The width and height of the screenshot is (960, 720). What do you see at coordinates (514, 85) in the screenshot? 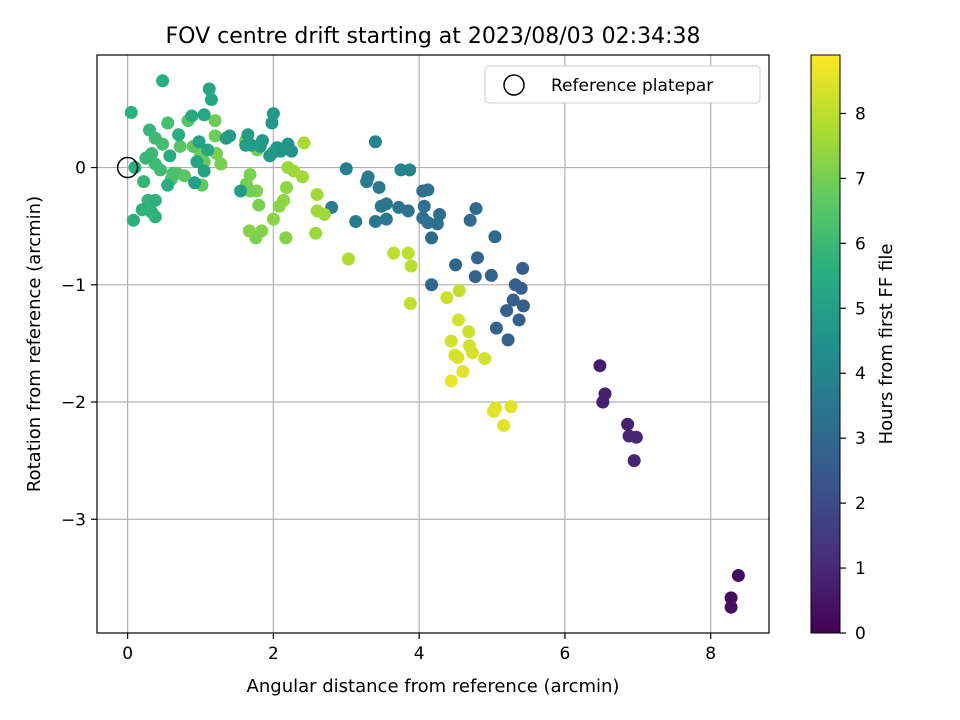
I see `legend-marker-icon` at bounding box center [514, 85].